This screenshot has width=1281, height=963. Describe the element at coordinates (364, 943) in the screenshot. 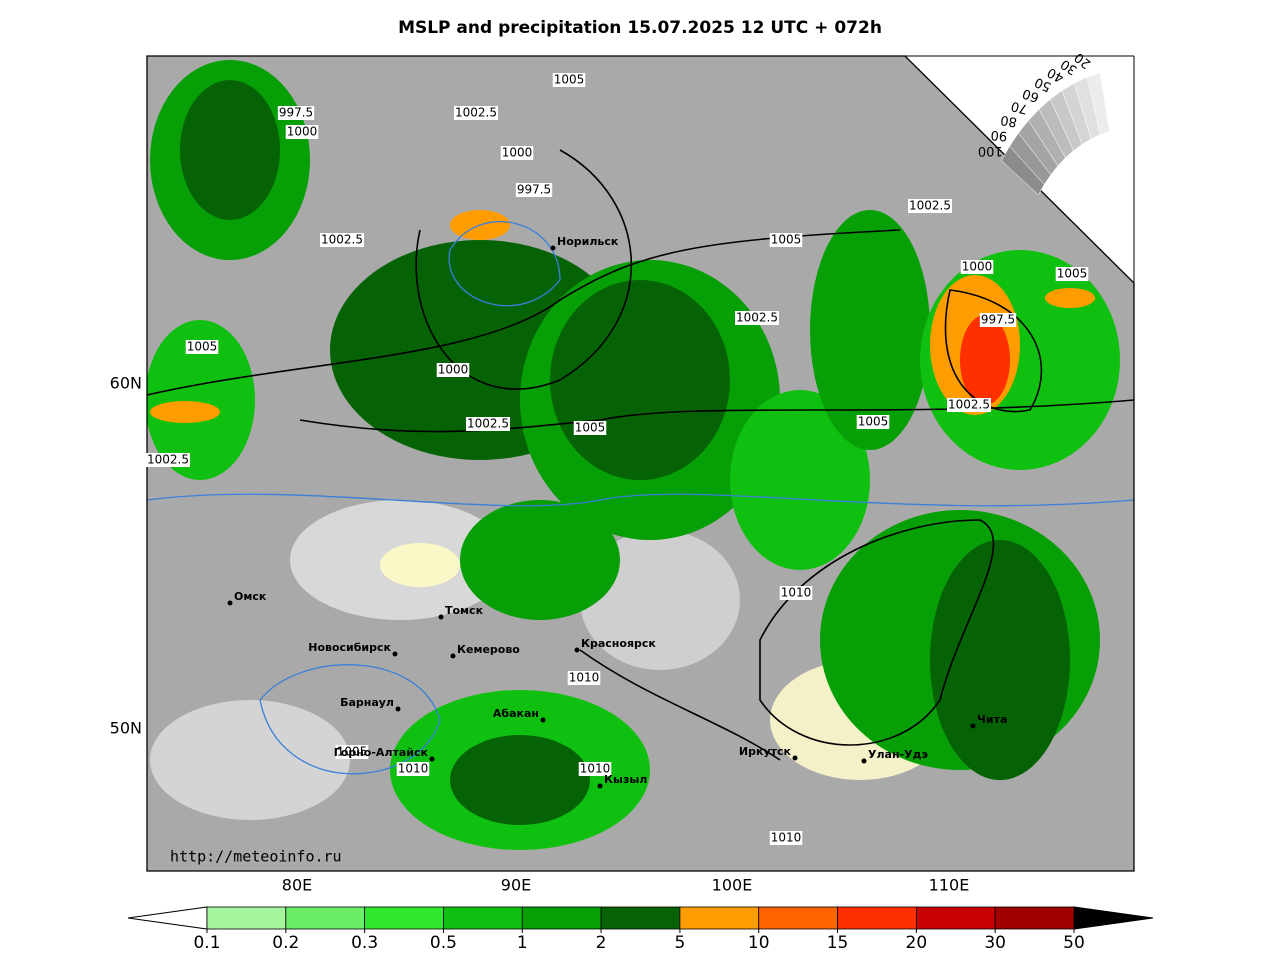

I see `colorbar-label: 0.3` at that location.